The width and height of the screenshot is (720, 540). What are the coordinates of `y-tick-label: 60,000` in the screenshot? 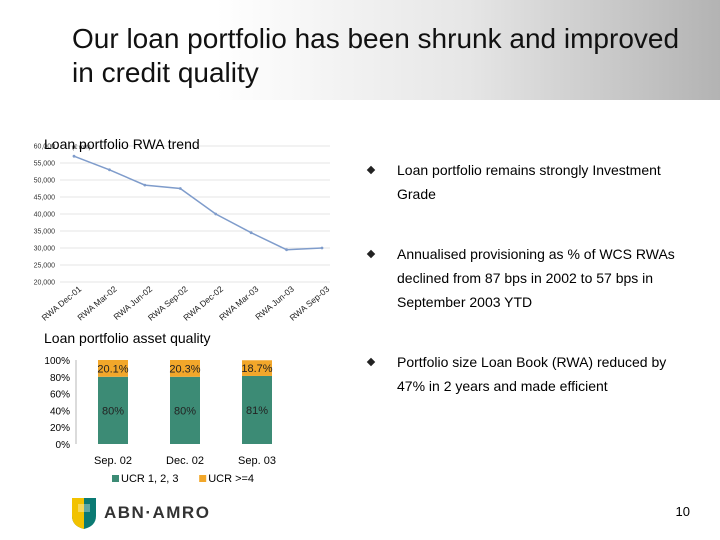 It's located at (45, 147).